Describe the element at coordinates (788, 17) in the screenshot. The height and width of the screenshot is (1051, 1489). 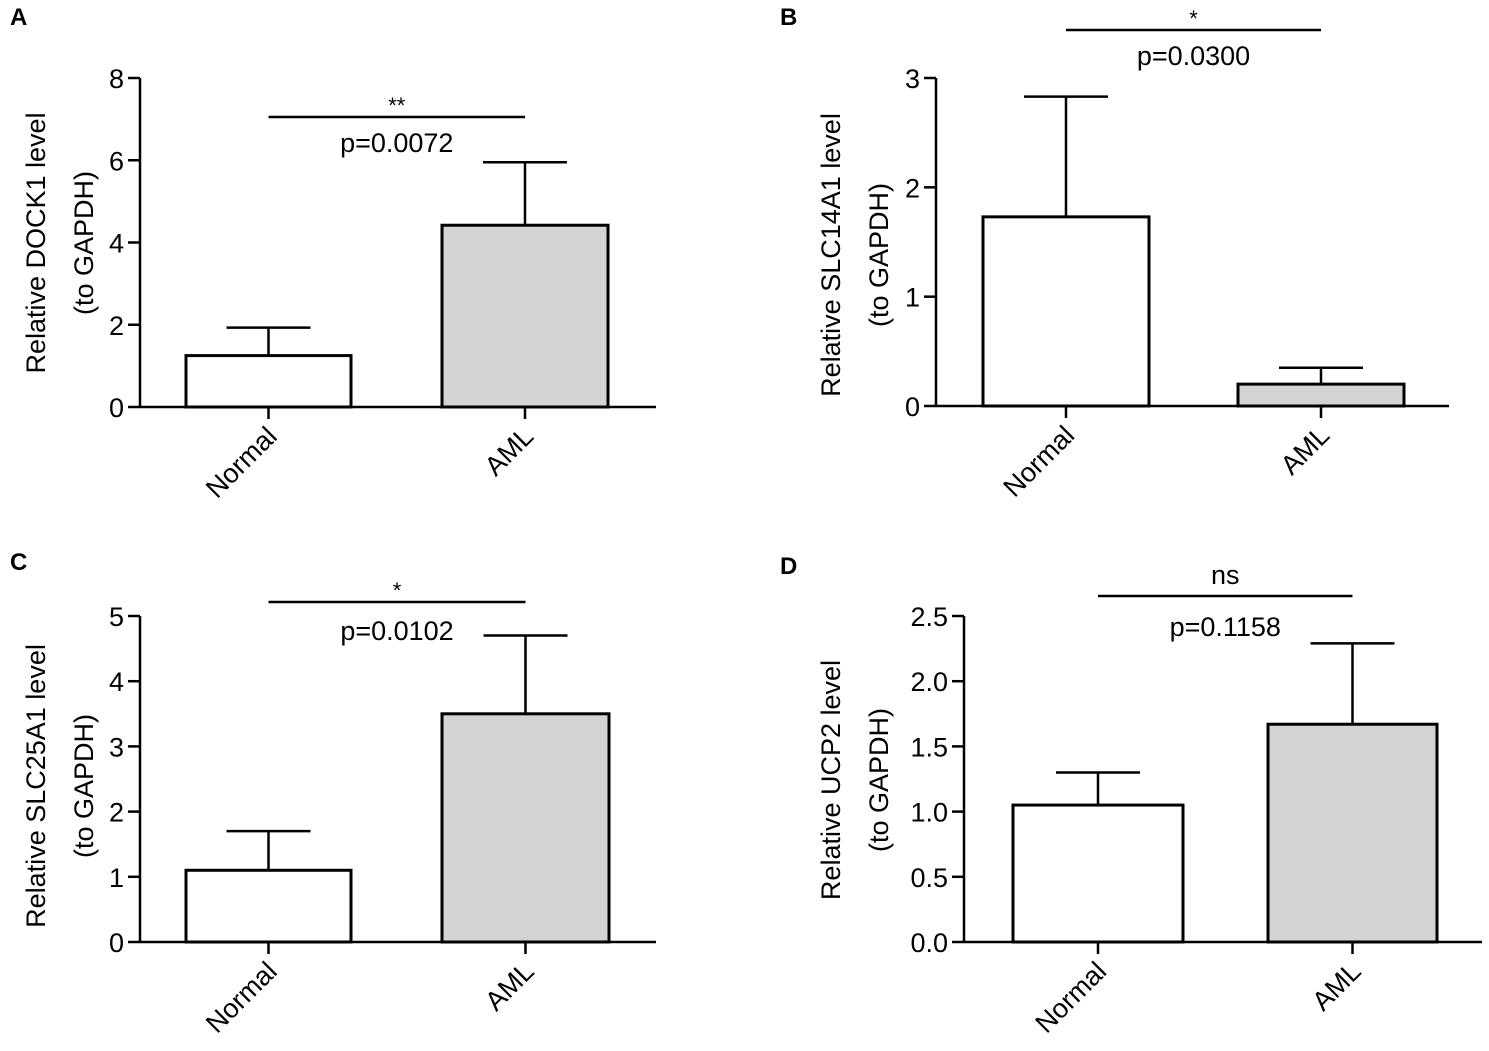
I see `panel-label: B` at that location.